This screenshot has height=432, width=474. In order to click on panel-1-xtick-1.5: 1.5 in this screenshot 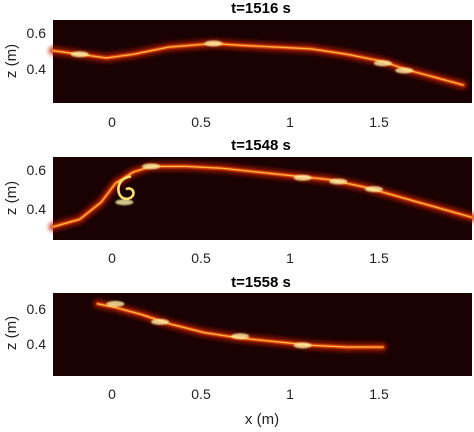, I will do `click(379, 122)`.